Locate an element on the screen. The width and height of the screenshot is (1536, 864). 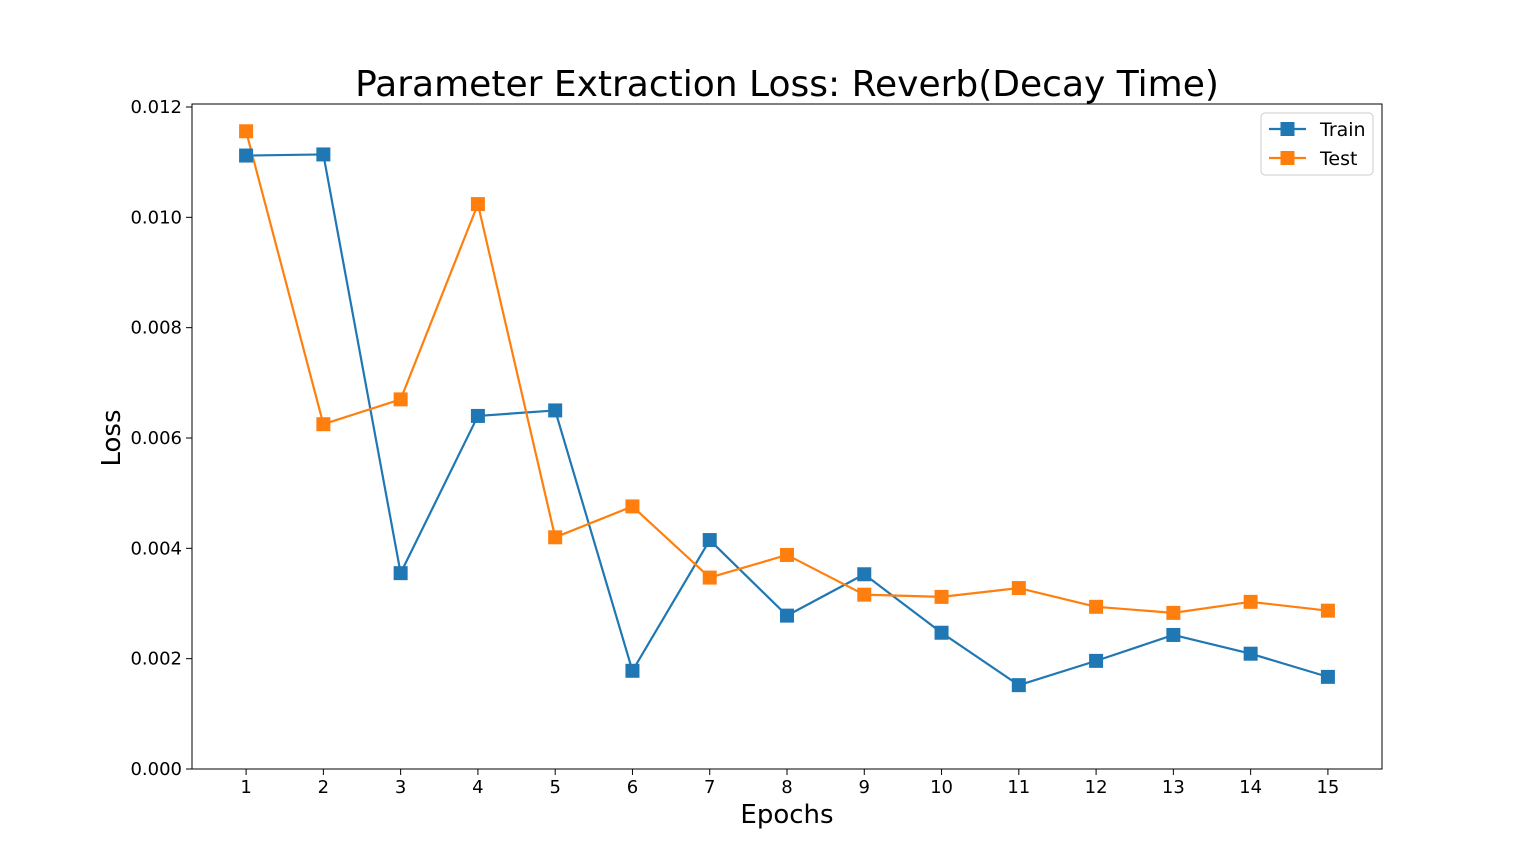
y-tick-label: 0.004 is located at coordinates (156, 548).